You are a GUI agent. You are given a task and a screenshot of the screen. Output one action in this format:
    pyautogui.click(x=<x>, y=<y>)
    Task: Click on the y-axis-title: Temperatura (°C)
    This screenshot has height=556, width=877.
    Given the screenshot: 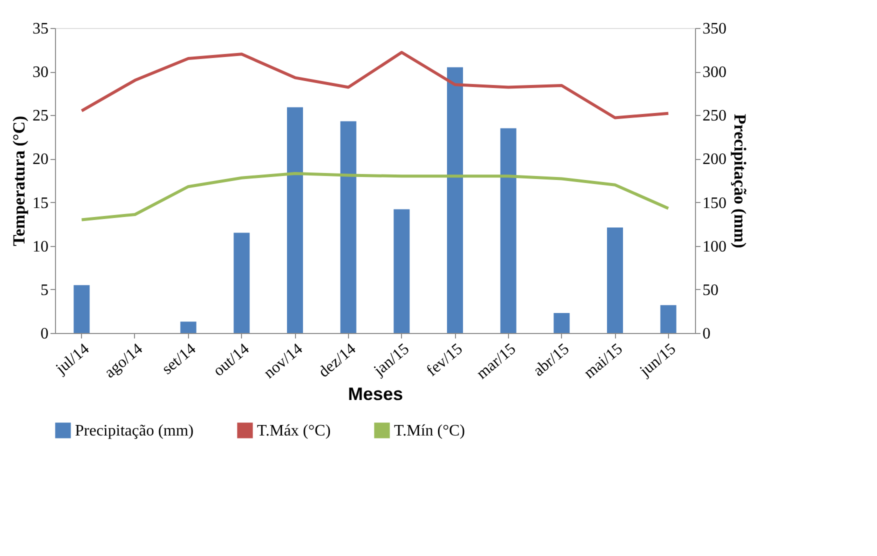 What is the action you would take?
    pyautogui.click(x=19, y=181)
    